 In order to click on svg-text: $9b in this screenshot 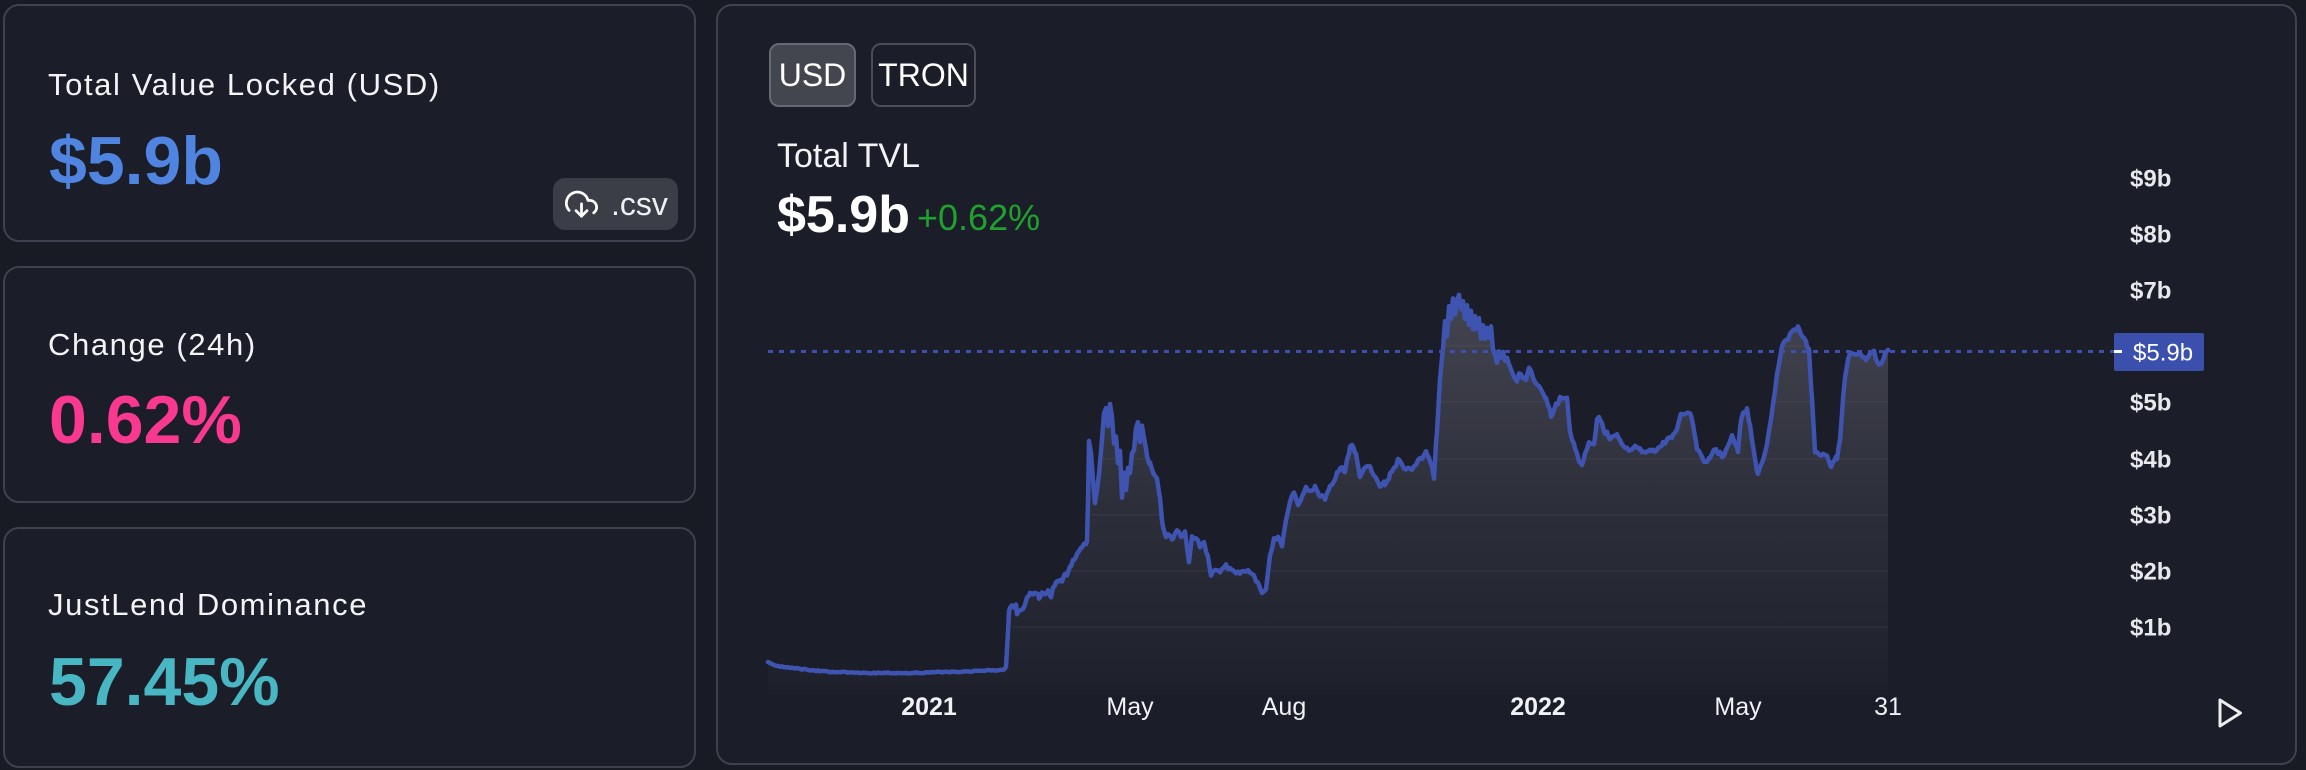, I will do `click(2150, 178)`.